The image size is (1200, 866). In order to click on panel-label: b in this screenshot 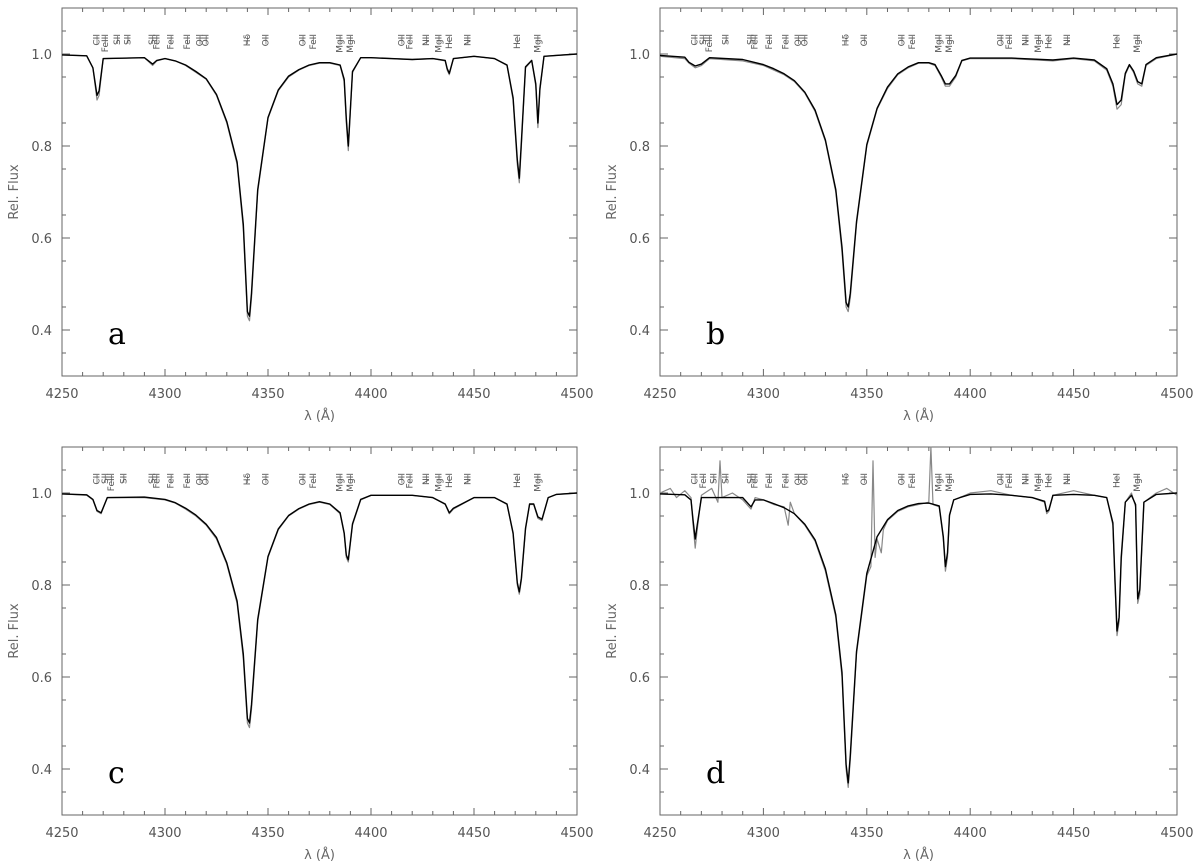, I will do `click(715, 334)`.